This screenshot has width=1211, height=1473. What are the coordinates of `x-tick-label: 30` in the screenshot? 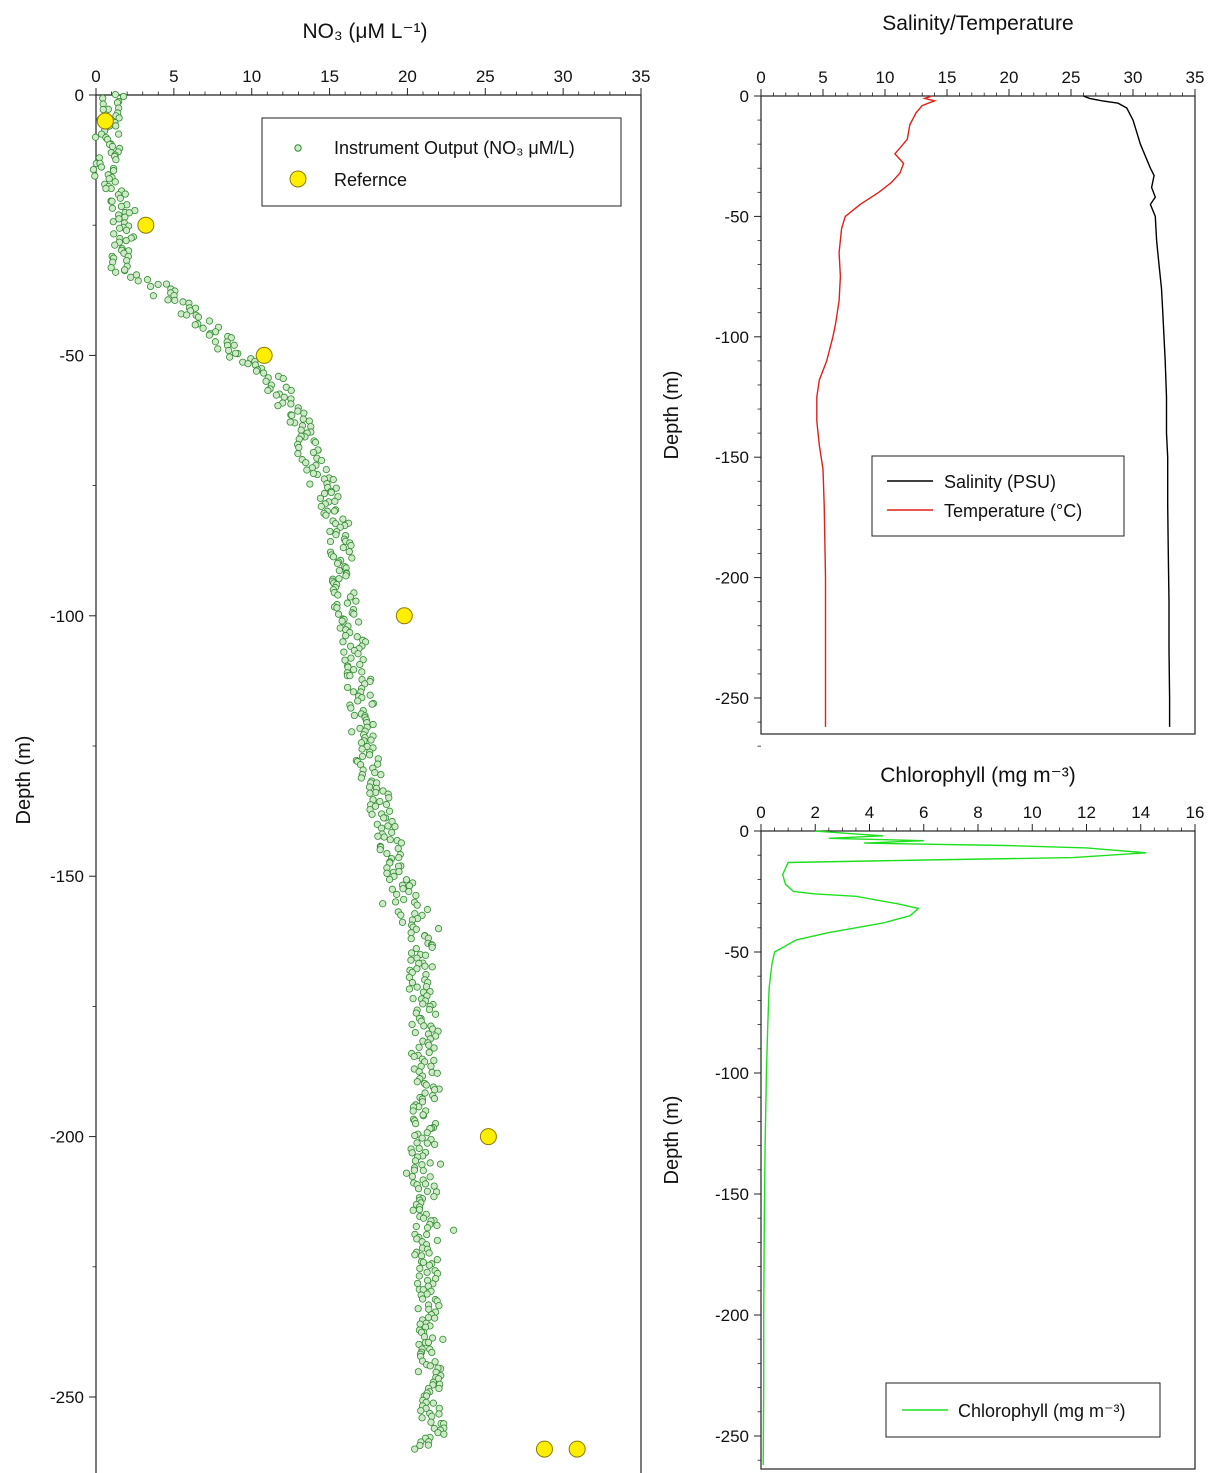 It's located at (563, 76).